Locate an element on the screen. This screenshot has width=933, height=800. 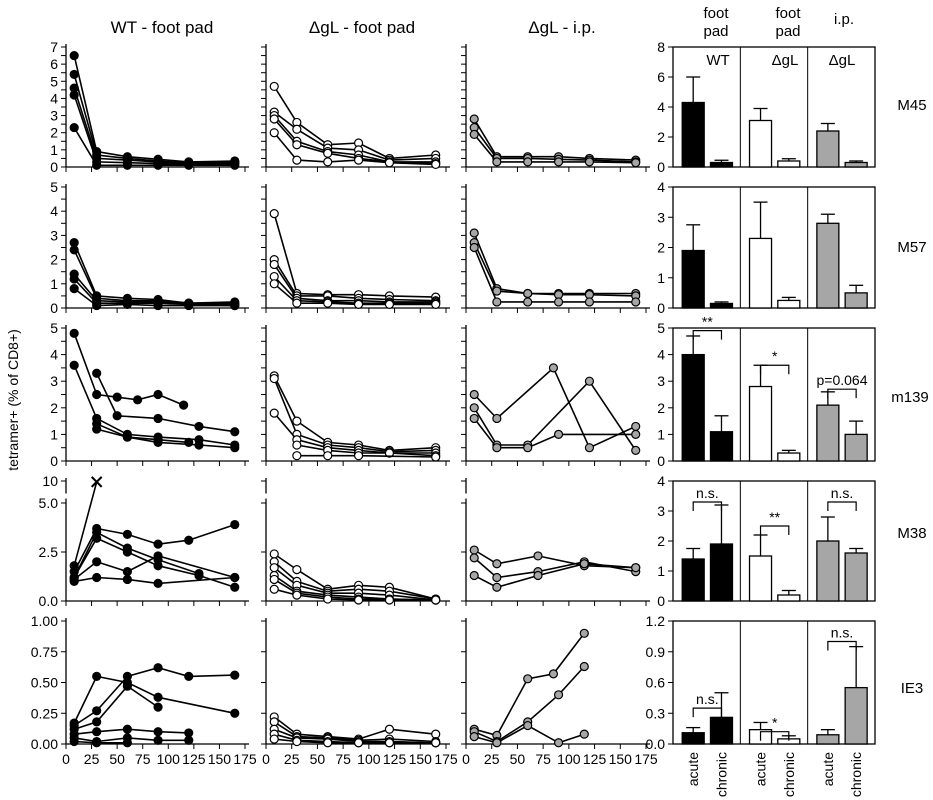
y-tick-label: 3 is located at coordinates (661, 511).